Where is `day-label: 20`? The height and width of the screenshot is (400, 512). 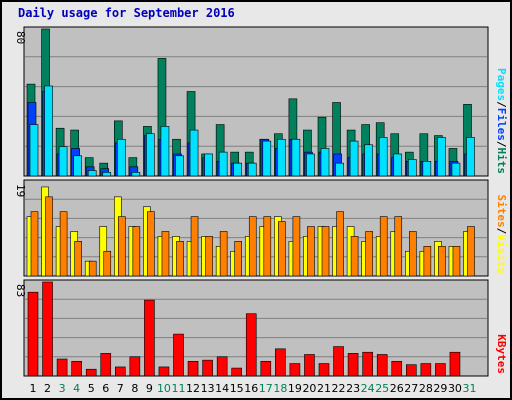 day-label: 20 is located at coordinates (309, 388).